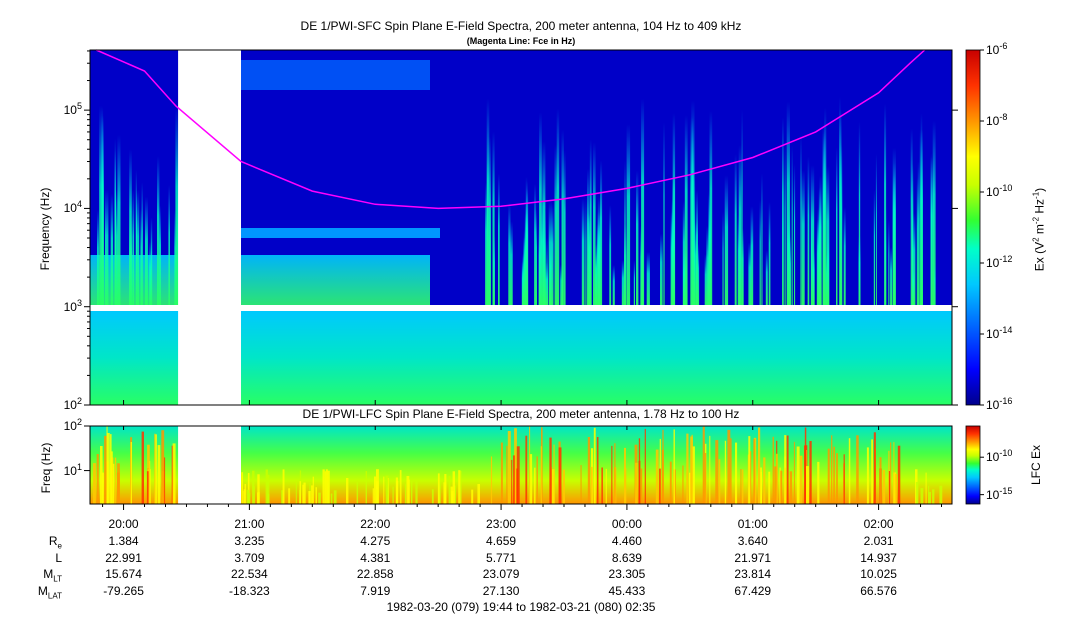  Describe the element at coordinates (999, 493) in the screenshot. I see `lfc-cbar-tick-label: 10-15` at that location.